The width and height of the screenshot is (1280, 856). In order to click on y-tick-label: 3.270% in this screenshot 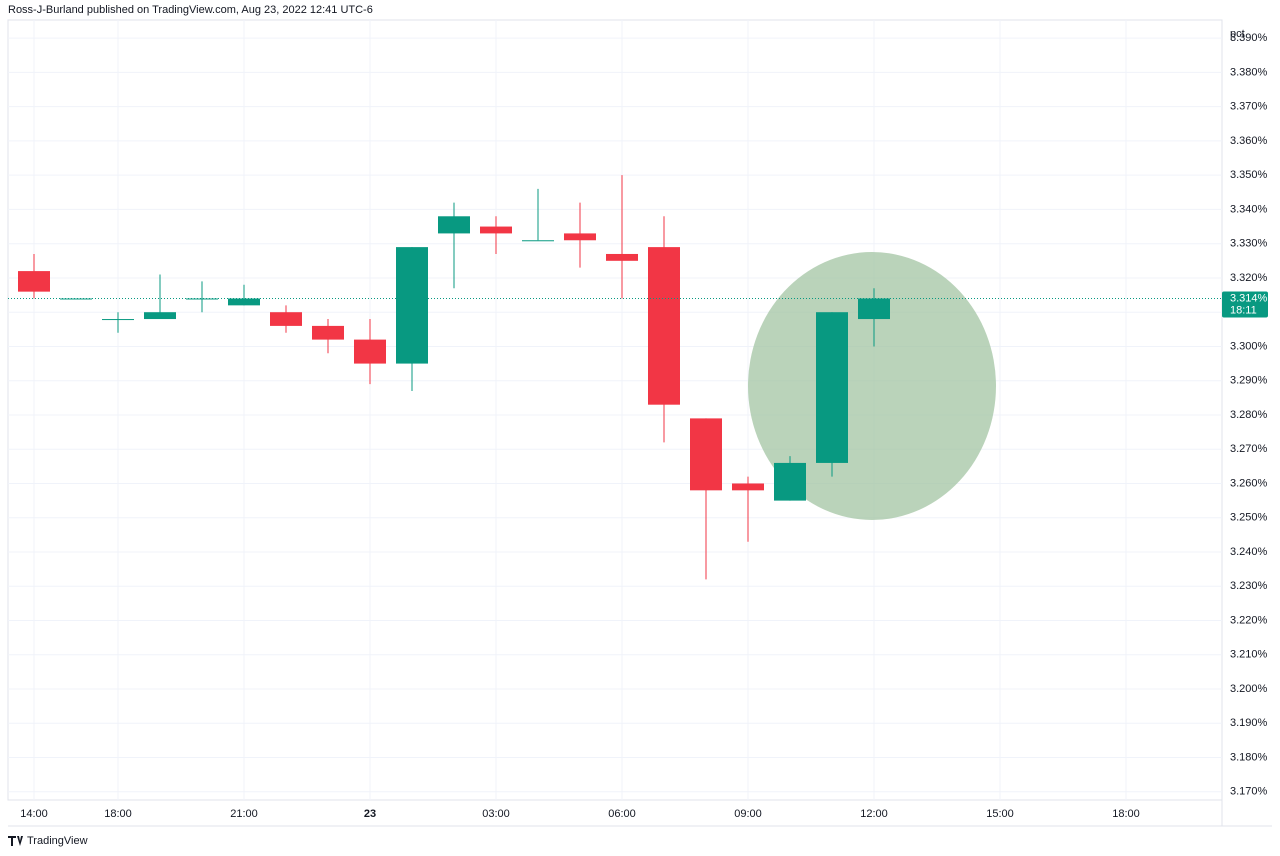, I will do `click(1249, 449)`.